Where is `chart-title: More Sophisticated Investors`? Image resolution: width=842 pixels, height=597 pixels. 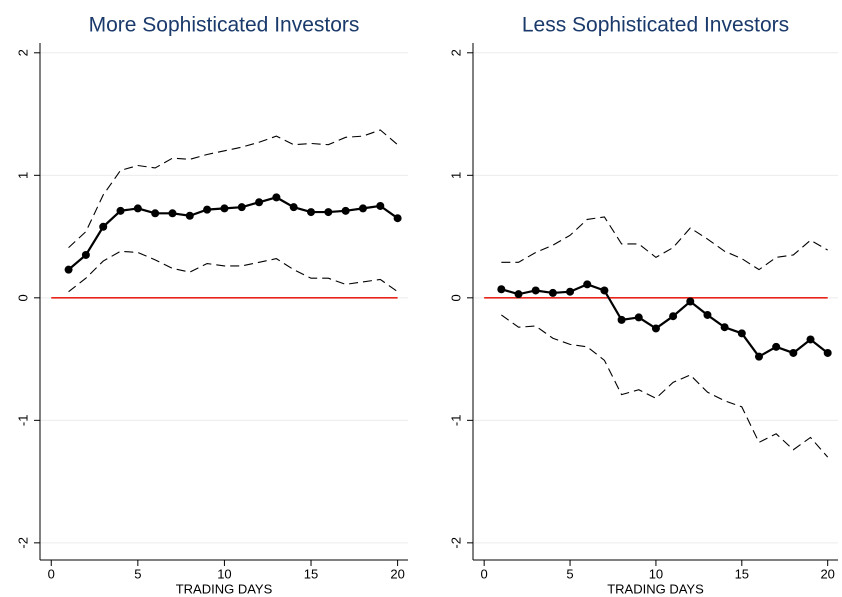 chart-title: More Sophisticated Investors is located at coordinates (224, 25).